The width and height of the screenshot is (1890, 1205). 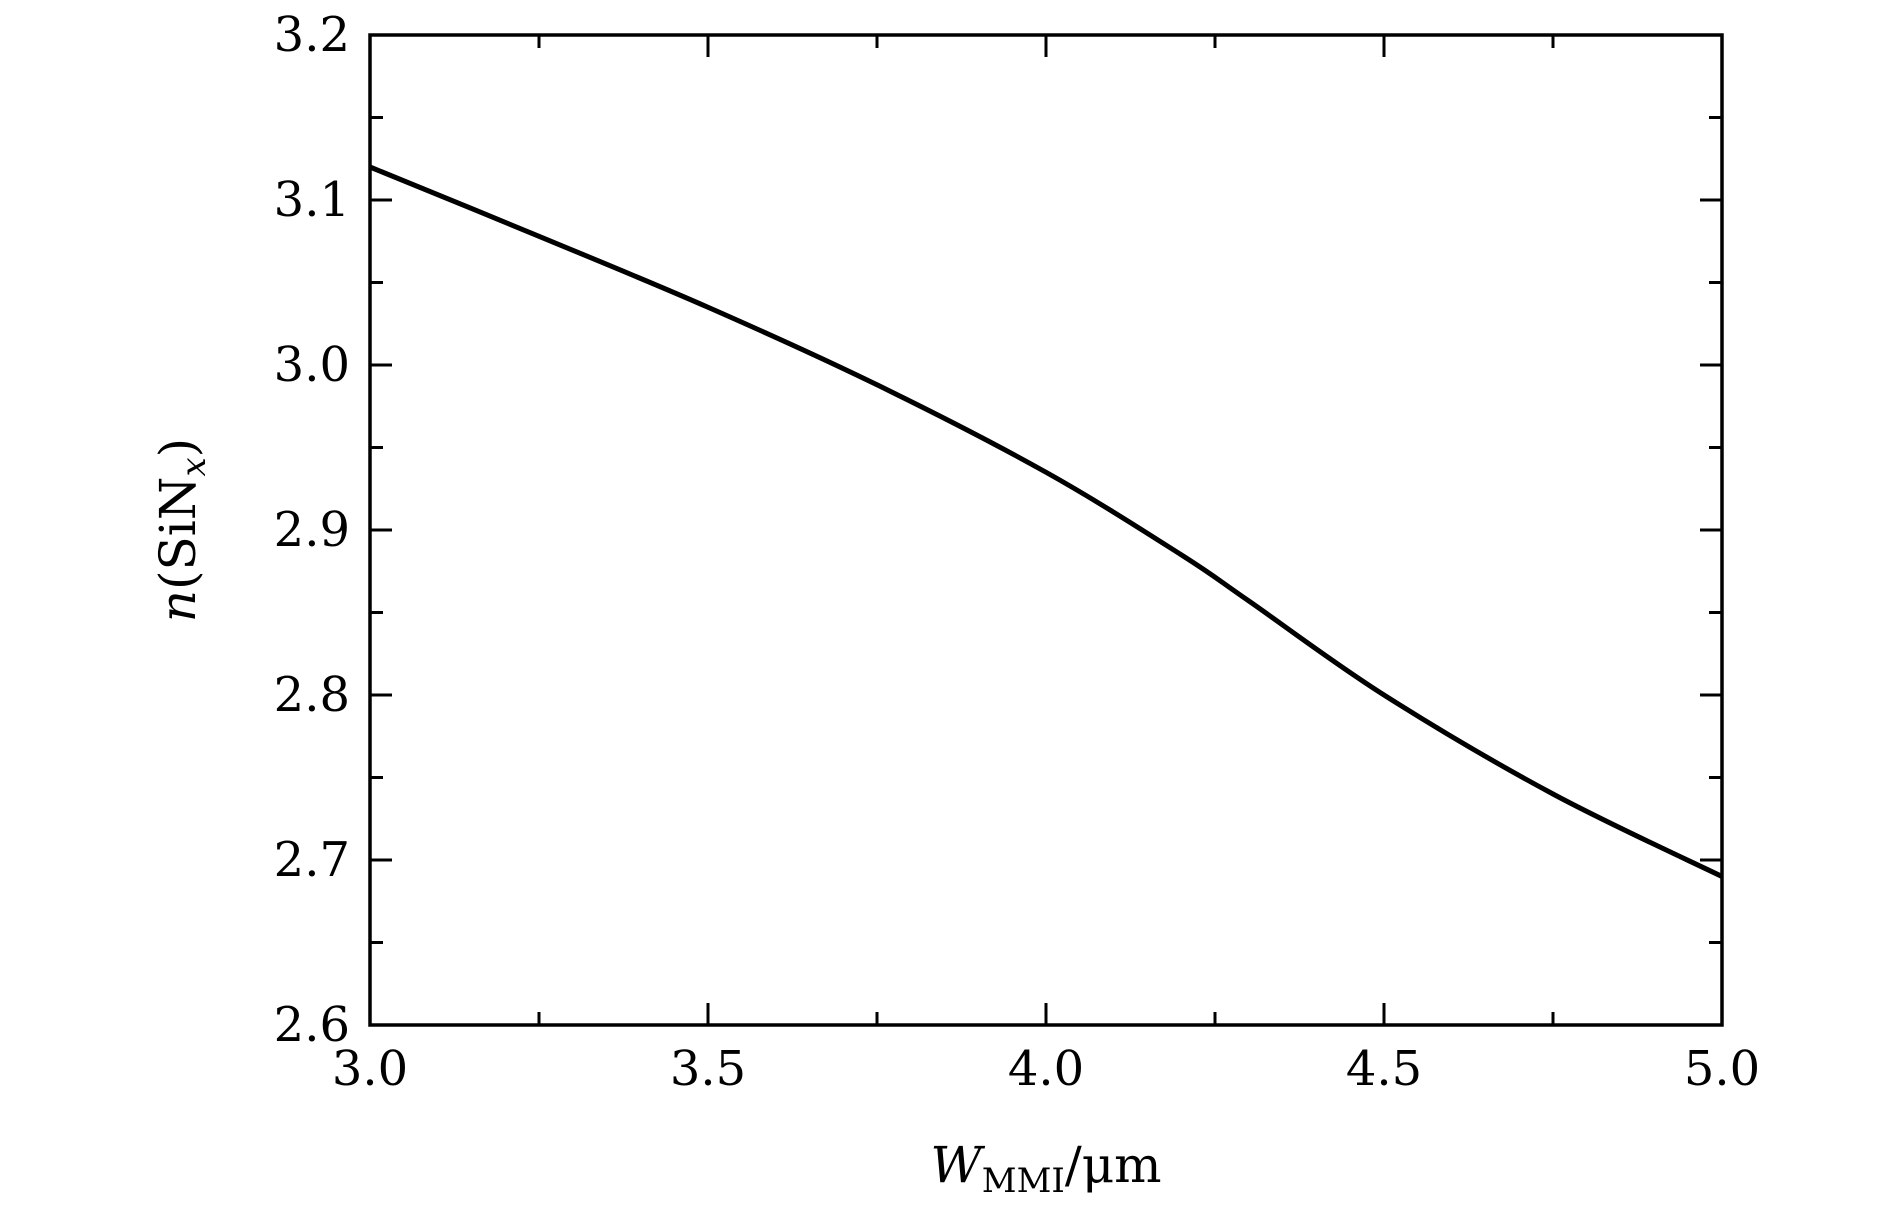 I want to click on y-axis-title-sub: x, so click(x=194, y=466).